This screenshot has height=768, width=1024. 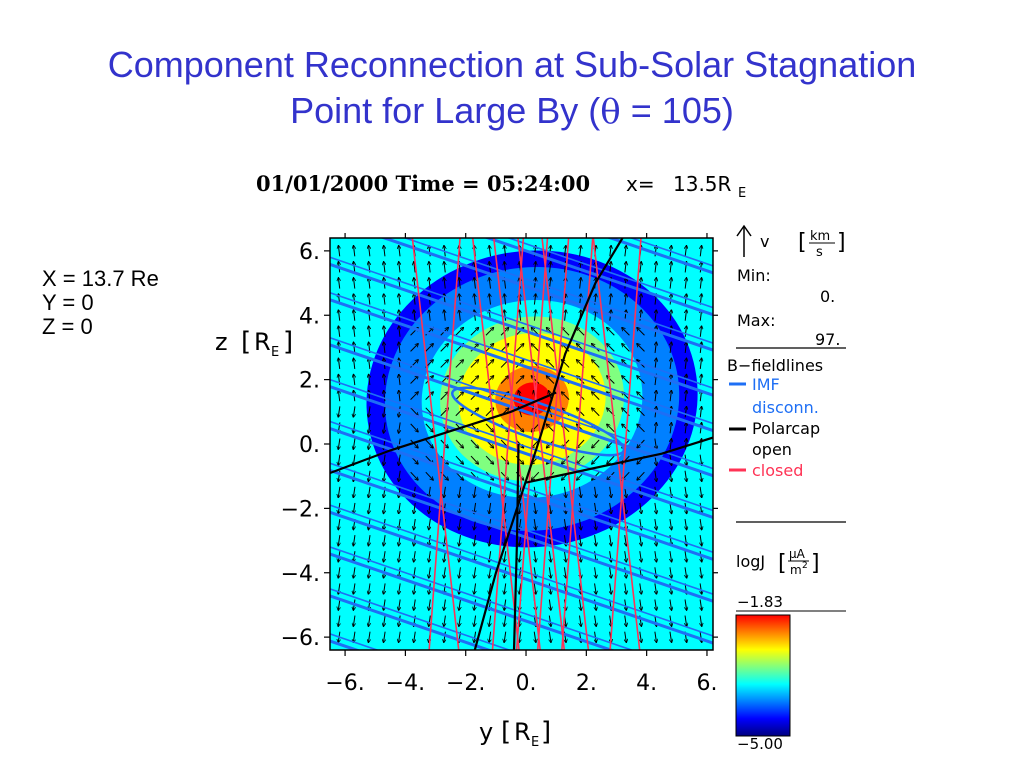 What do you see at coordinates (827, 296) in the screenshot?
I see `velocity-min-value: 0.` at bounding box center [827, 296].